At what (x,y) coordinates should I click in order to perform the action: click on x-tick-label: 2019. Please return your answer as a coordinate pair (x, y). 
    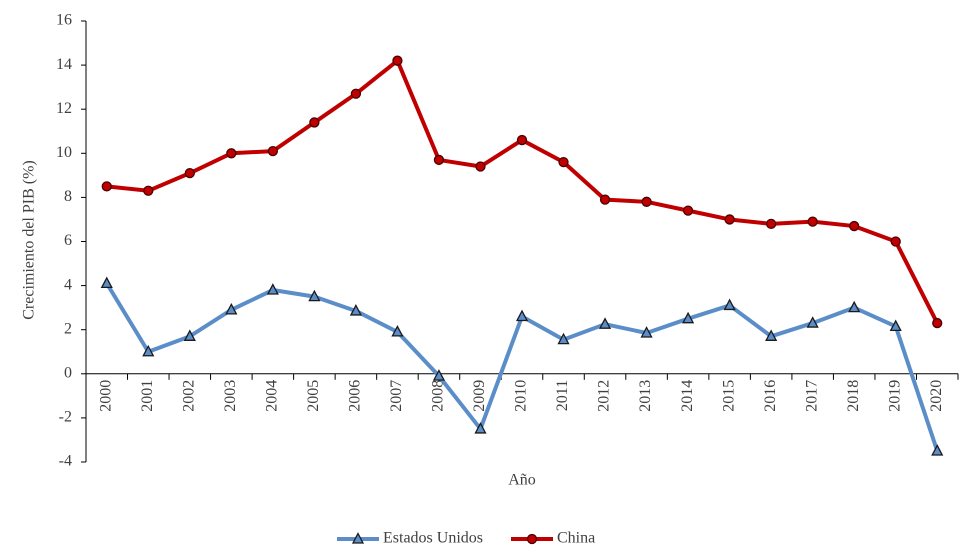
    Looking at the image, I should click on (894, 396).